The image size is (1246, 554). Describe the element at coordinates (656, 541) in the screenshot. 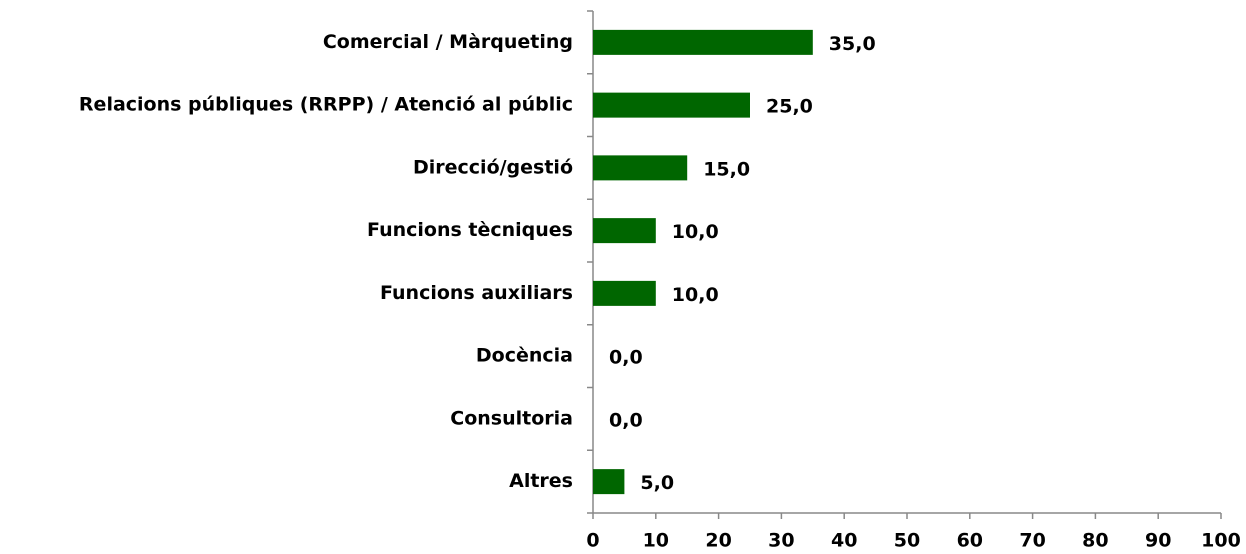

I see `x-tick-label: 10` at that location.